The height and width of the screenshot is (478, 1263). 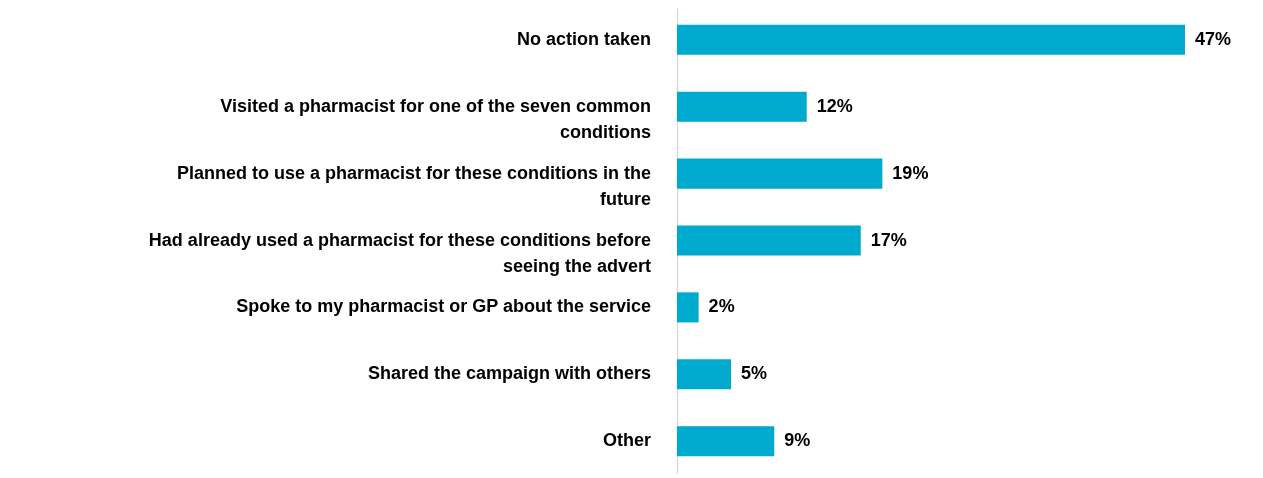 I want to click on y-tick-label: Planned to use a pharmacist for these conditions in the future, so click(x=413, y=185).